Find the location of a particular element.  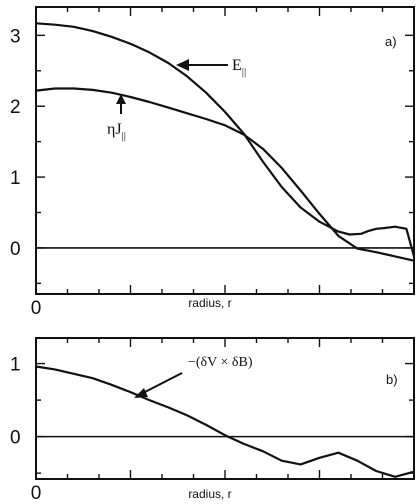

annotation-e-parallel: E|| is located at coordinates (211, 67).